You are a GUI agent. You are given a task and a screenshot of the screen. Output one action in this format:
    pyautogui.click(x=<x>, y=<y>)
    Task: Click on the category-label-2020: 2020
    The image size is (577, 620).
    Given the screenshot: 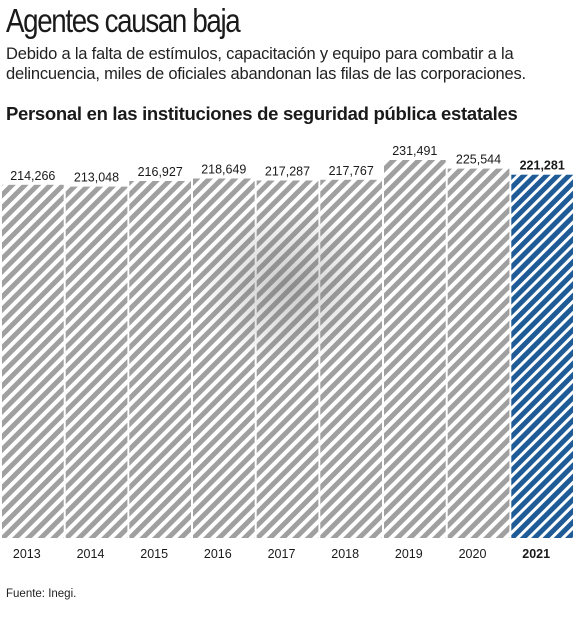 What is the action you would take?
    pyautogui.click(x=473, y=554)
    